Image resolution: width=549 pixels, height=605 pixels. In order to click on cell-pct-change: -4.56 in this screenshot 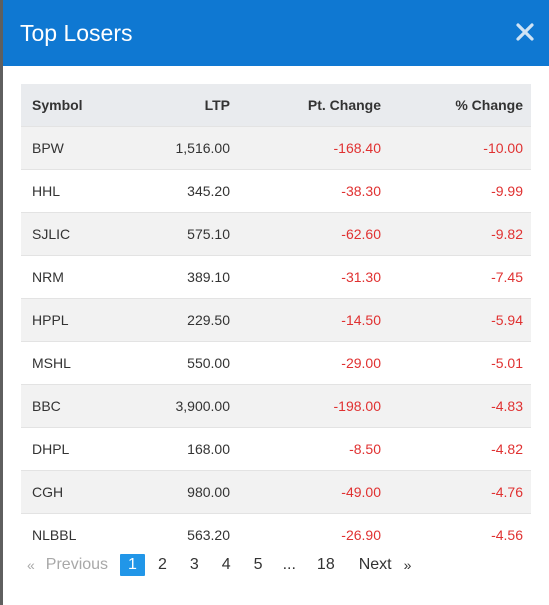, I will do `click(458, 534)`.